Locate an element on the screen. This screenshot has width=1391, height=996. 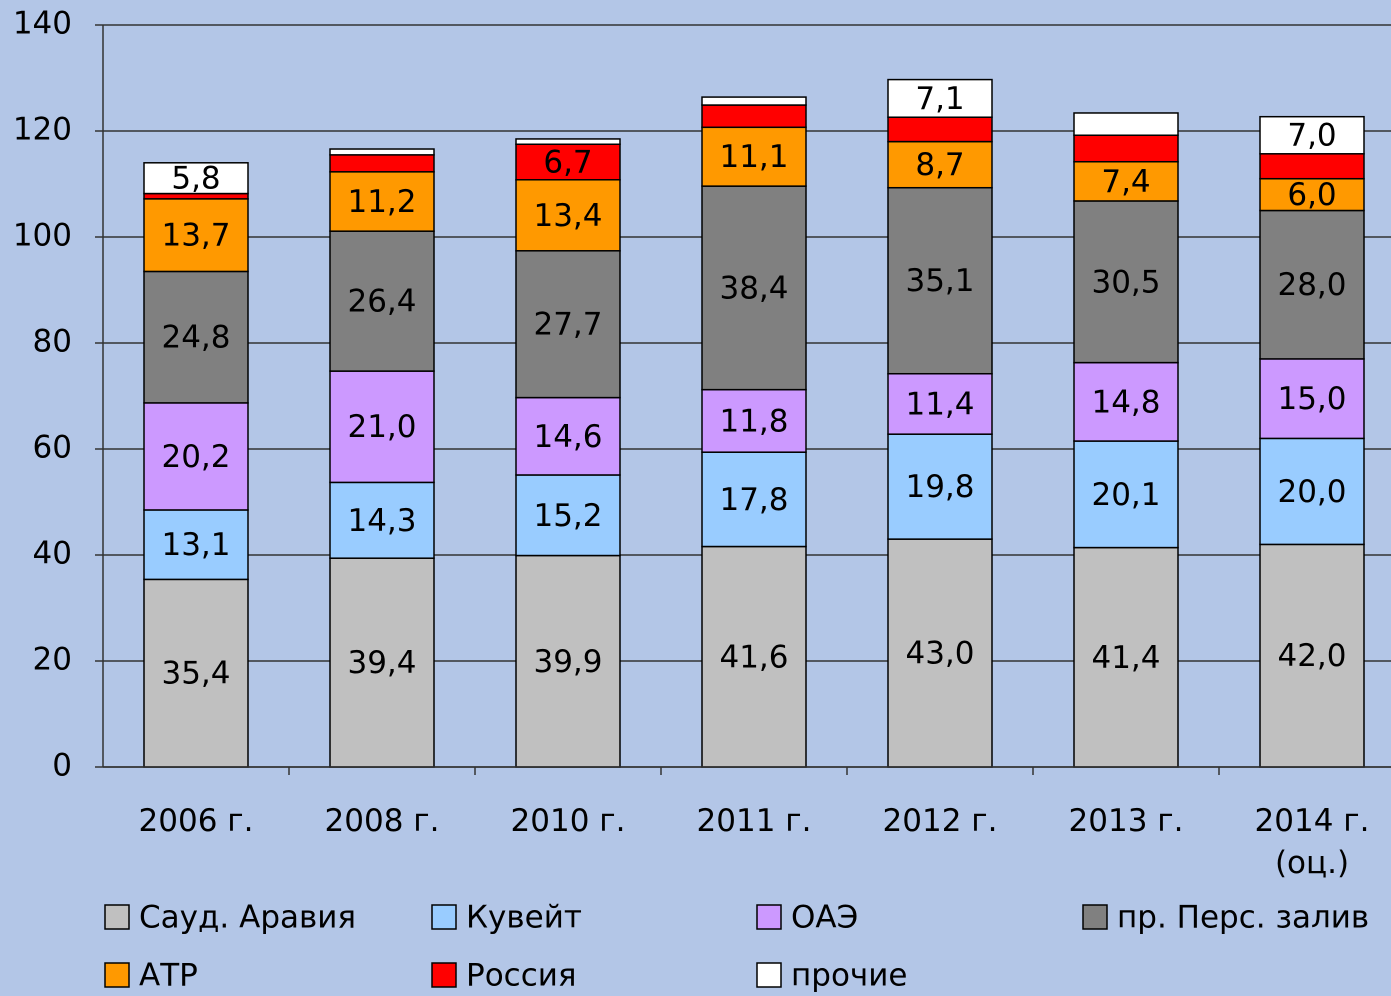
legend-label: пр. Перс. залив is located at coordinates (1243, 918).